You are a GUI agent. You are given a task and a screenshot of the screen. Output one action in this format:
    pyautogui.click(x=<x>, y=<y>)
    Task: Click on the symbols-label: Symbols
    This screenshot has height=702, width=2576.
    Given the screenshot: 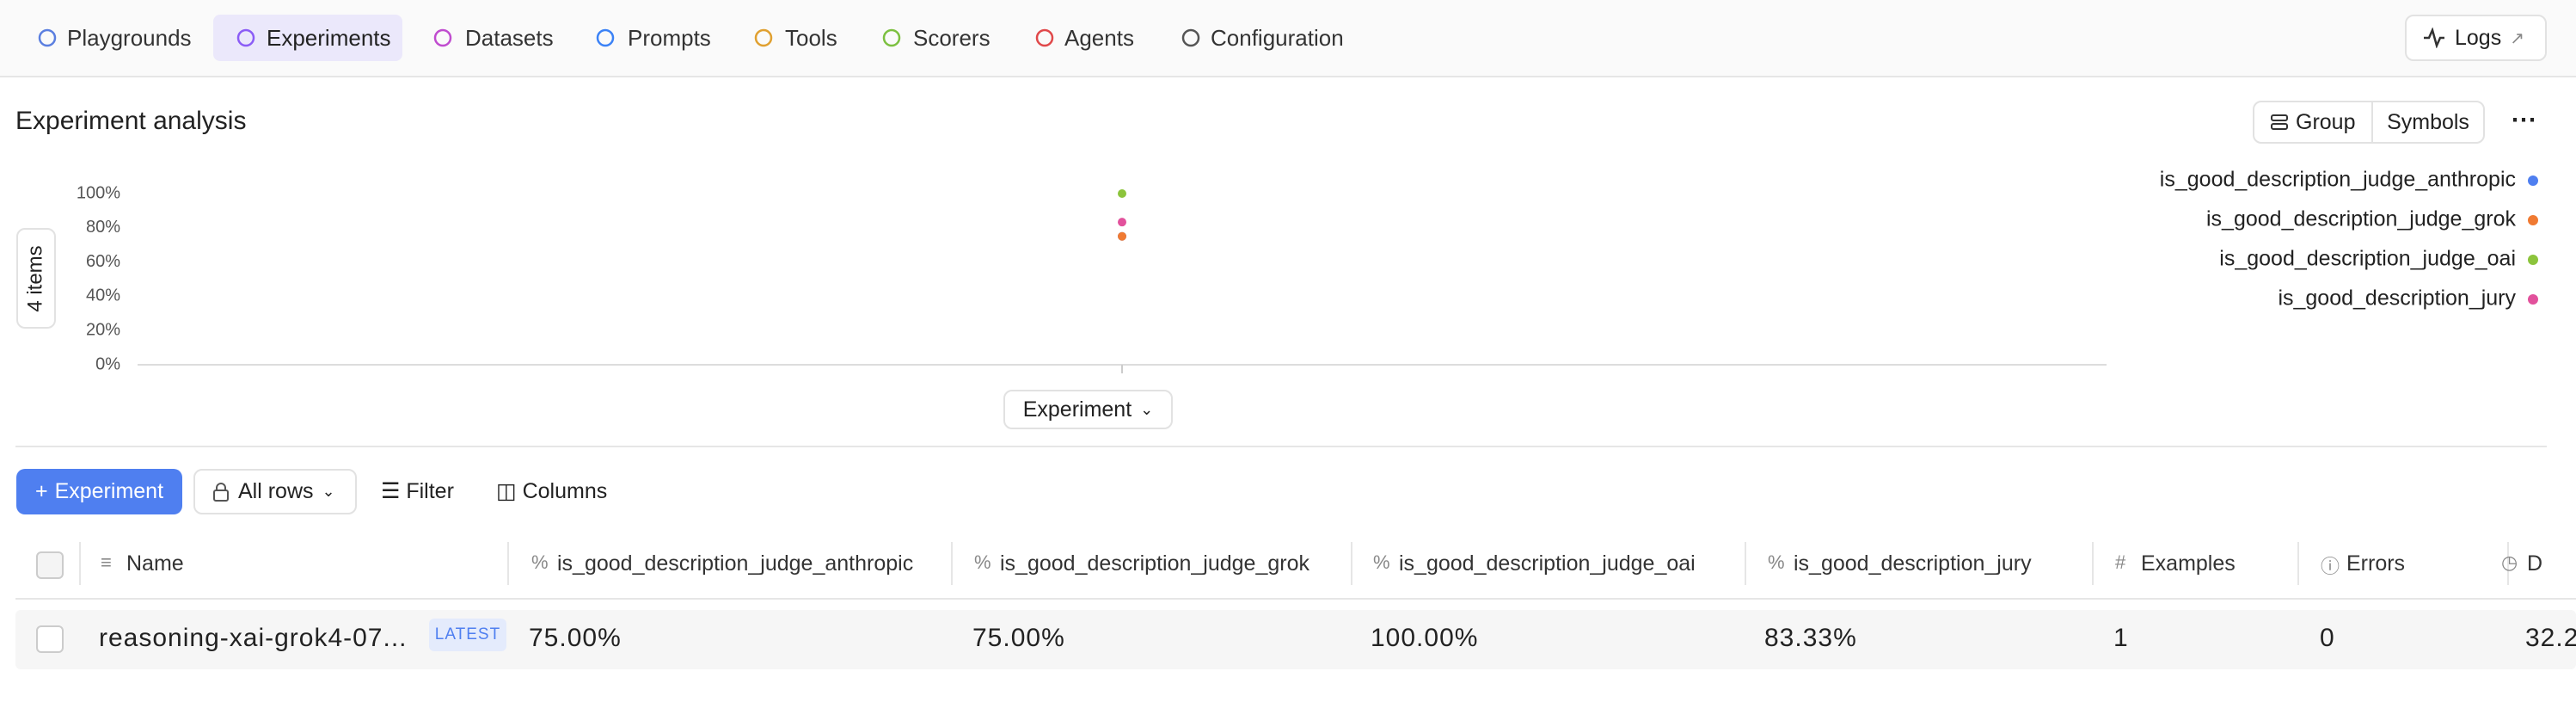 What is the action you would take?
    pyautogui.click(x=2428, y=122)
    